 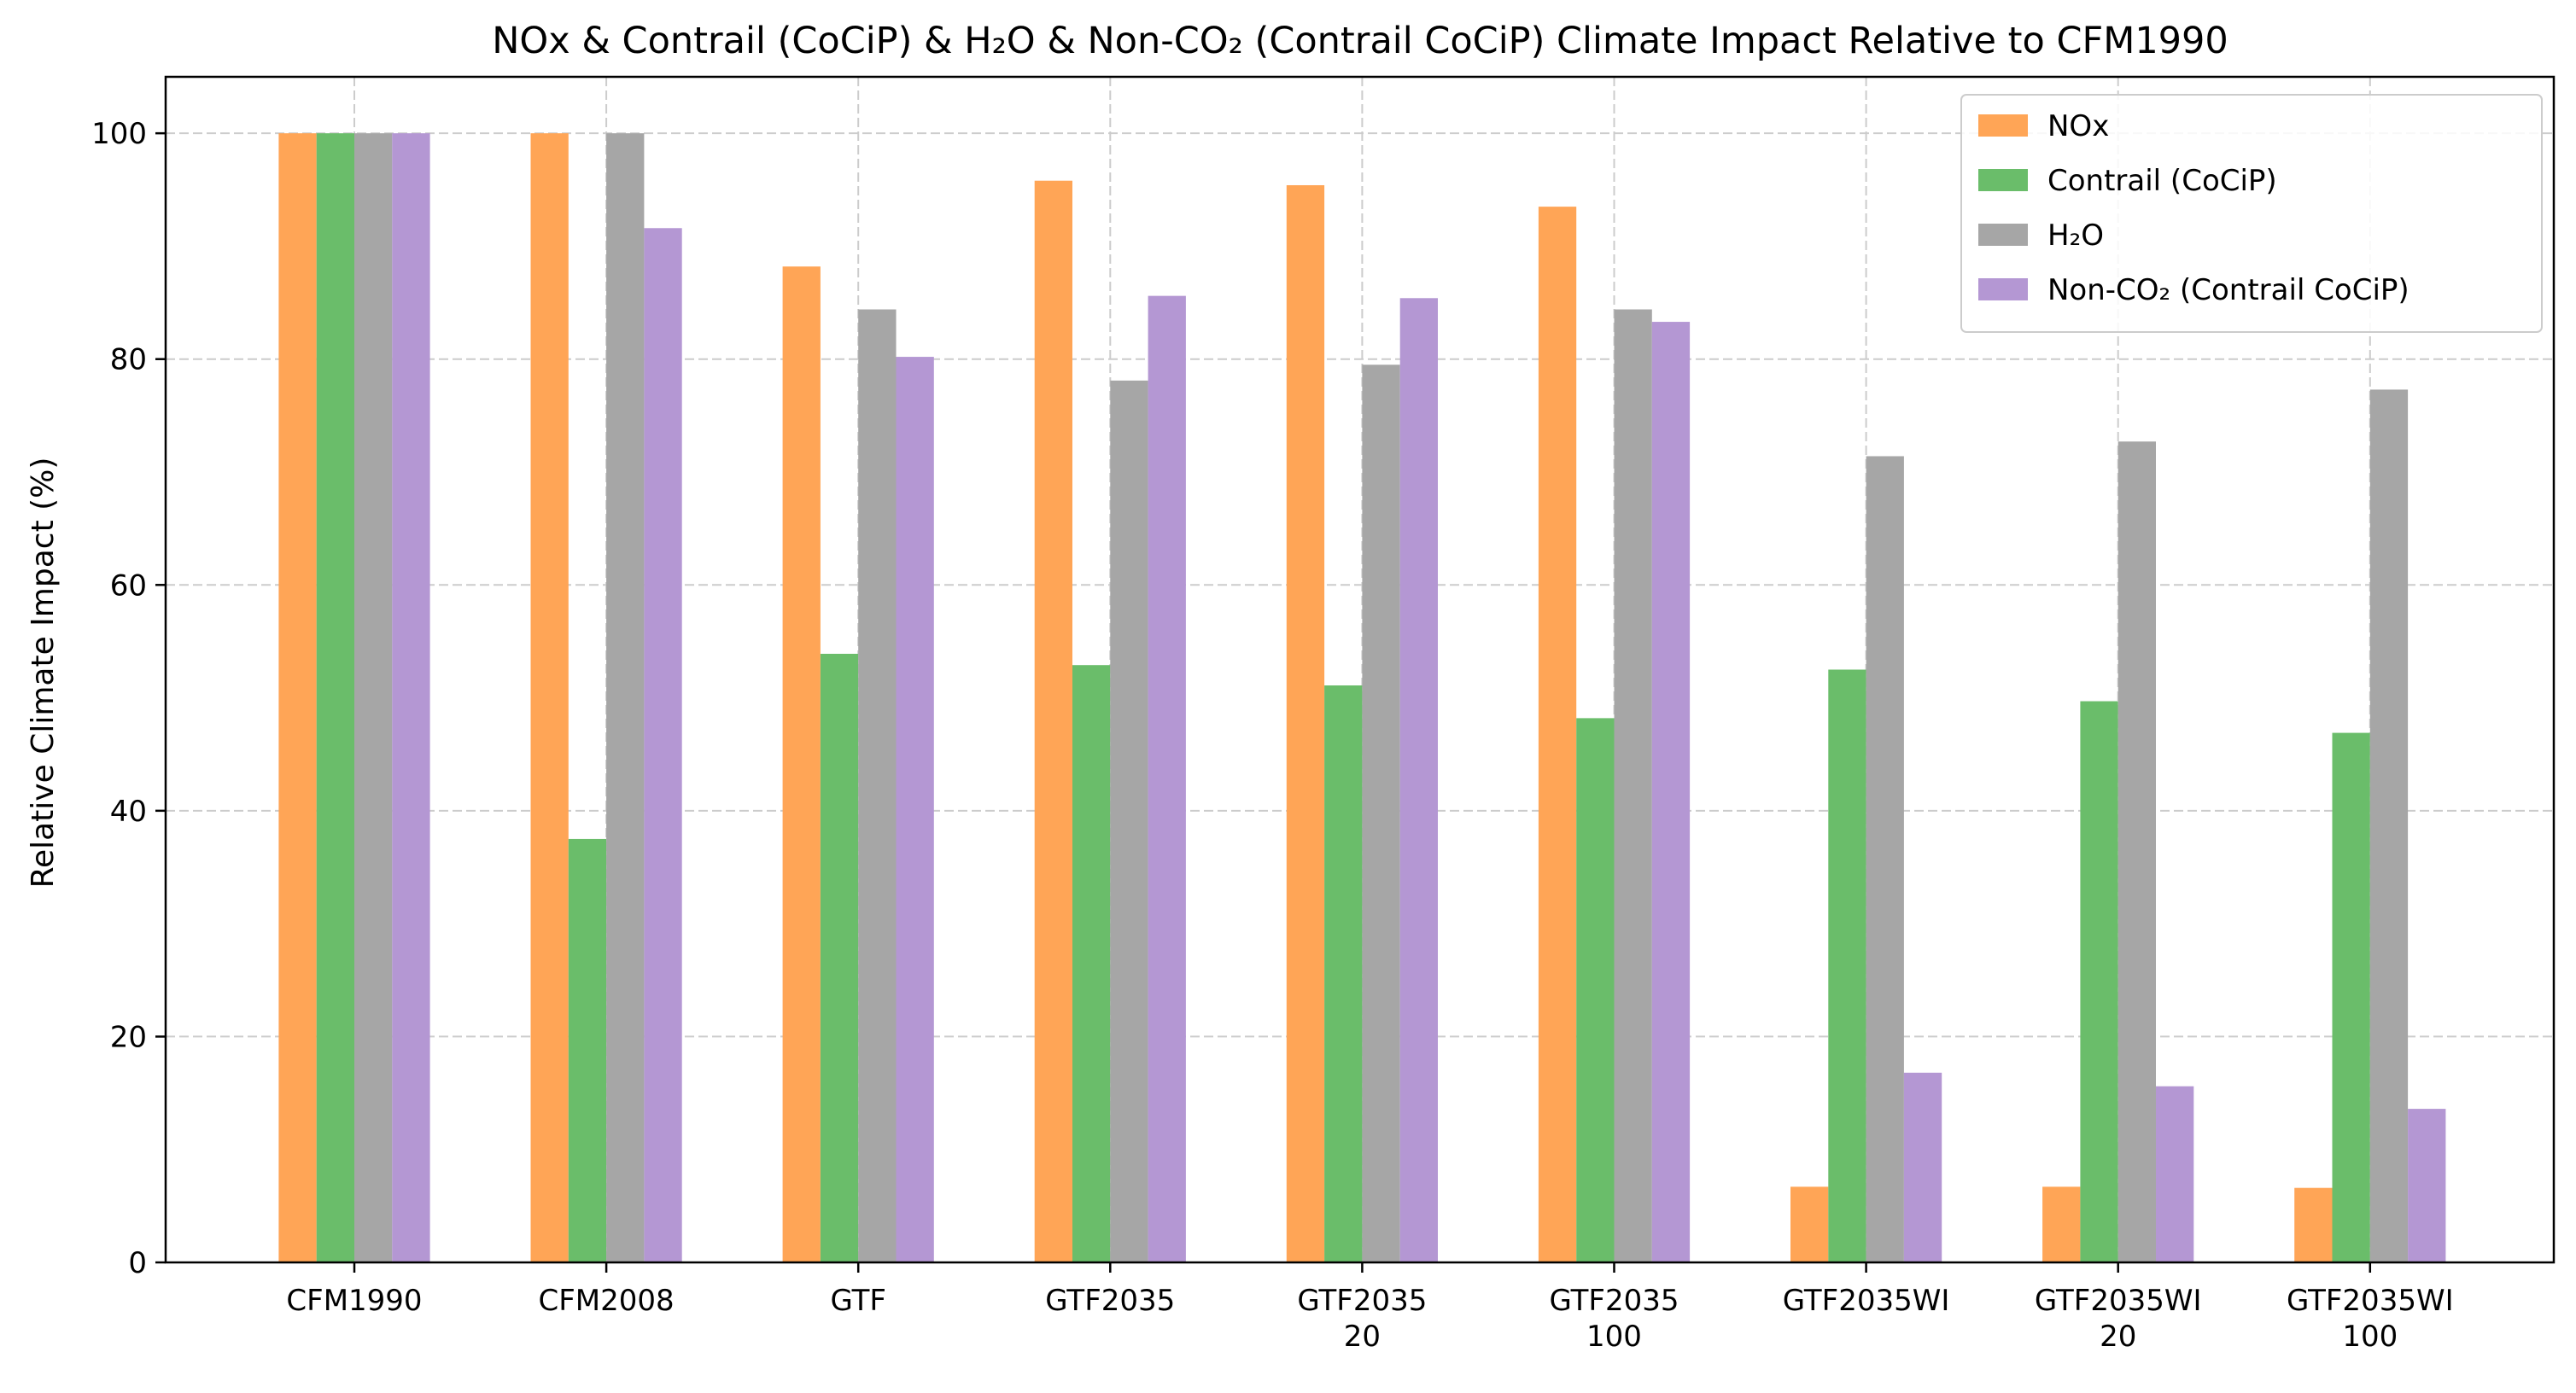 I want to click on y-axis-label: Relative Climate Impact (%), so click(x=43, y=673).